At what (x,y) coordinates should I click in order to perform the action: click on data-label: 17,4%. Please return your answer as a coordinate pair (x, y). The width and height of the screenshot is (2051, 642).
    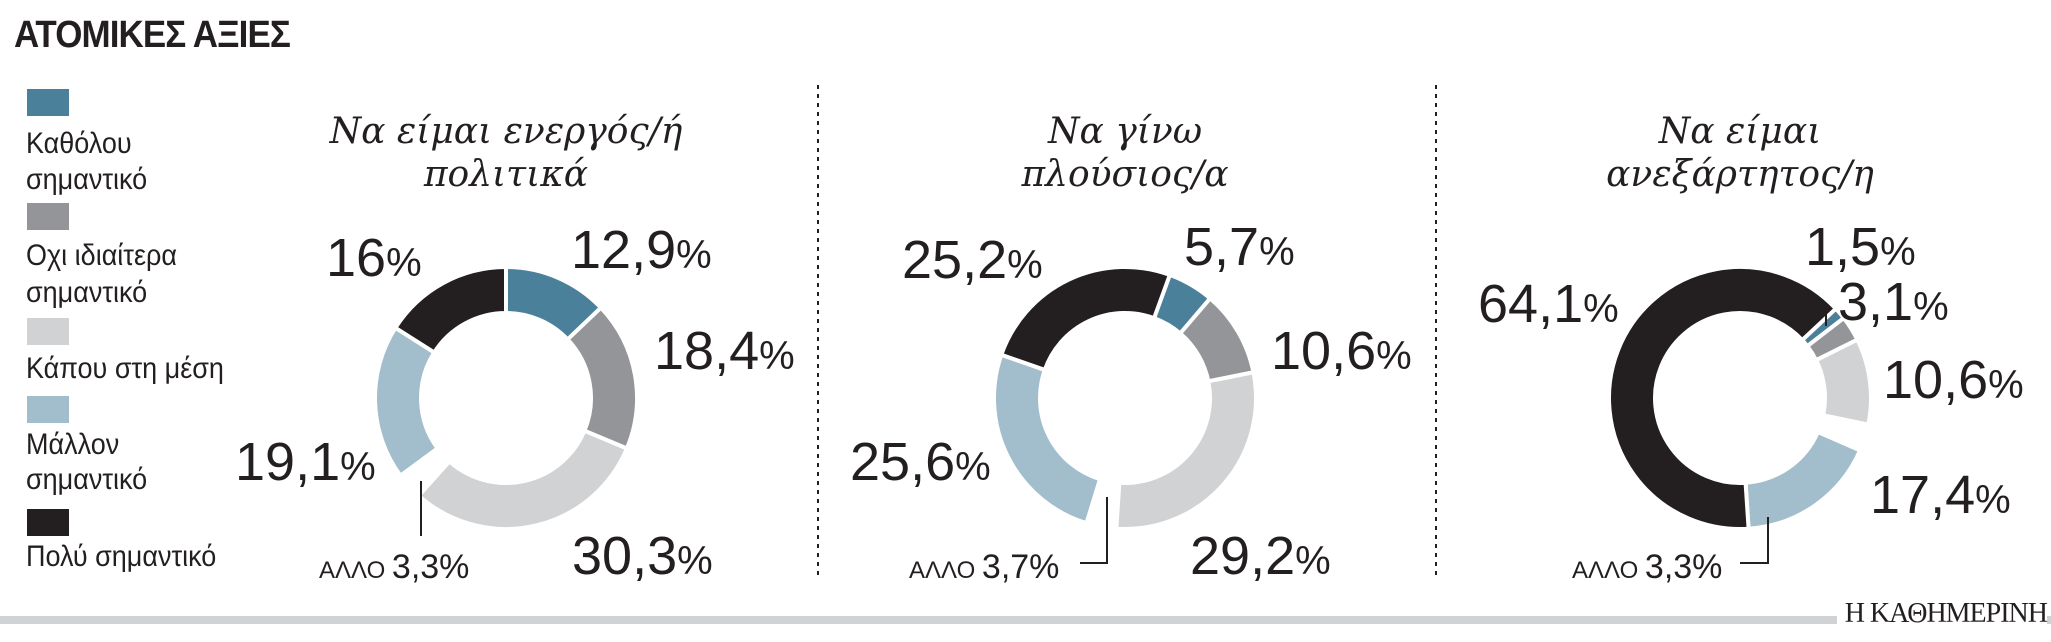
    Looking at the image, I should click on (1940, 495).